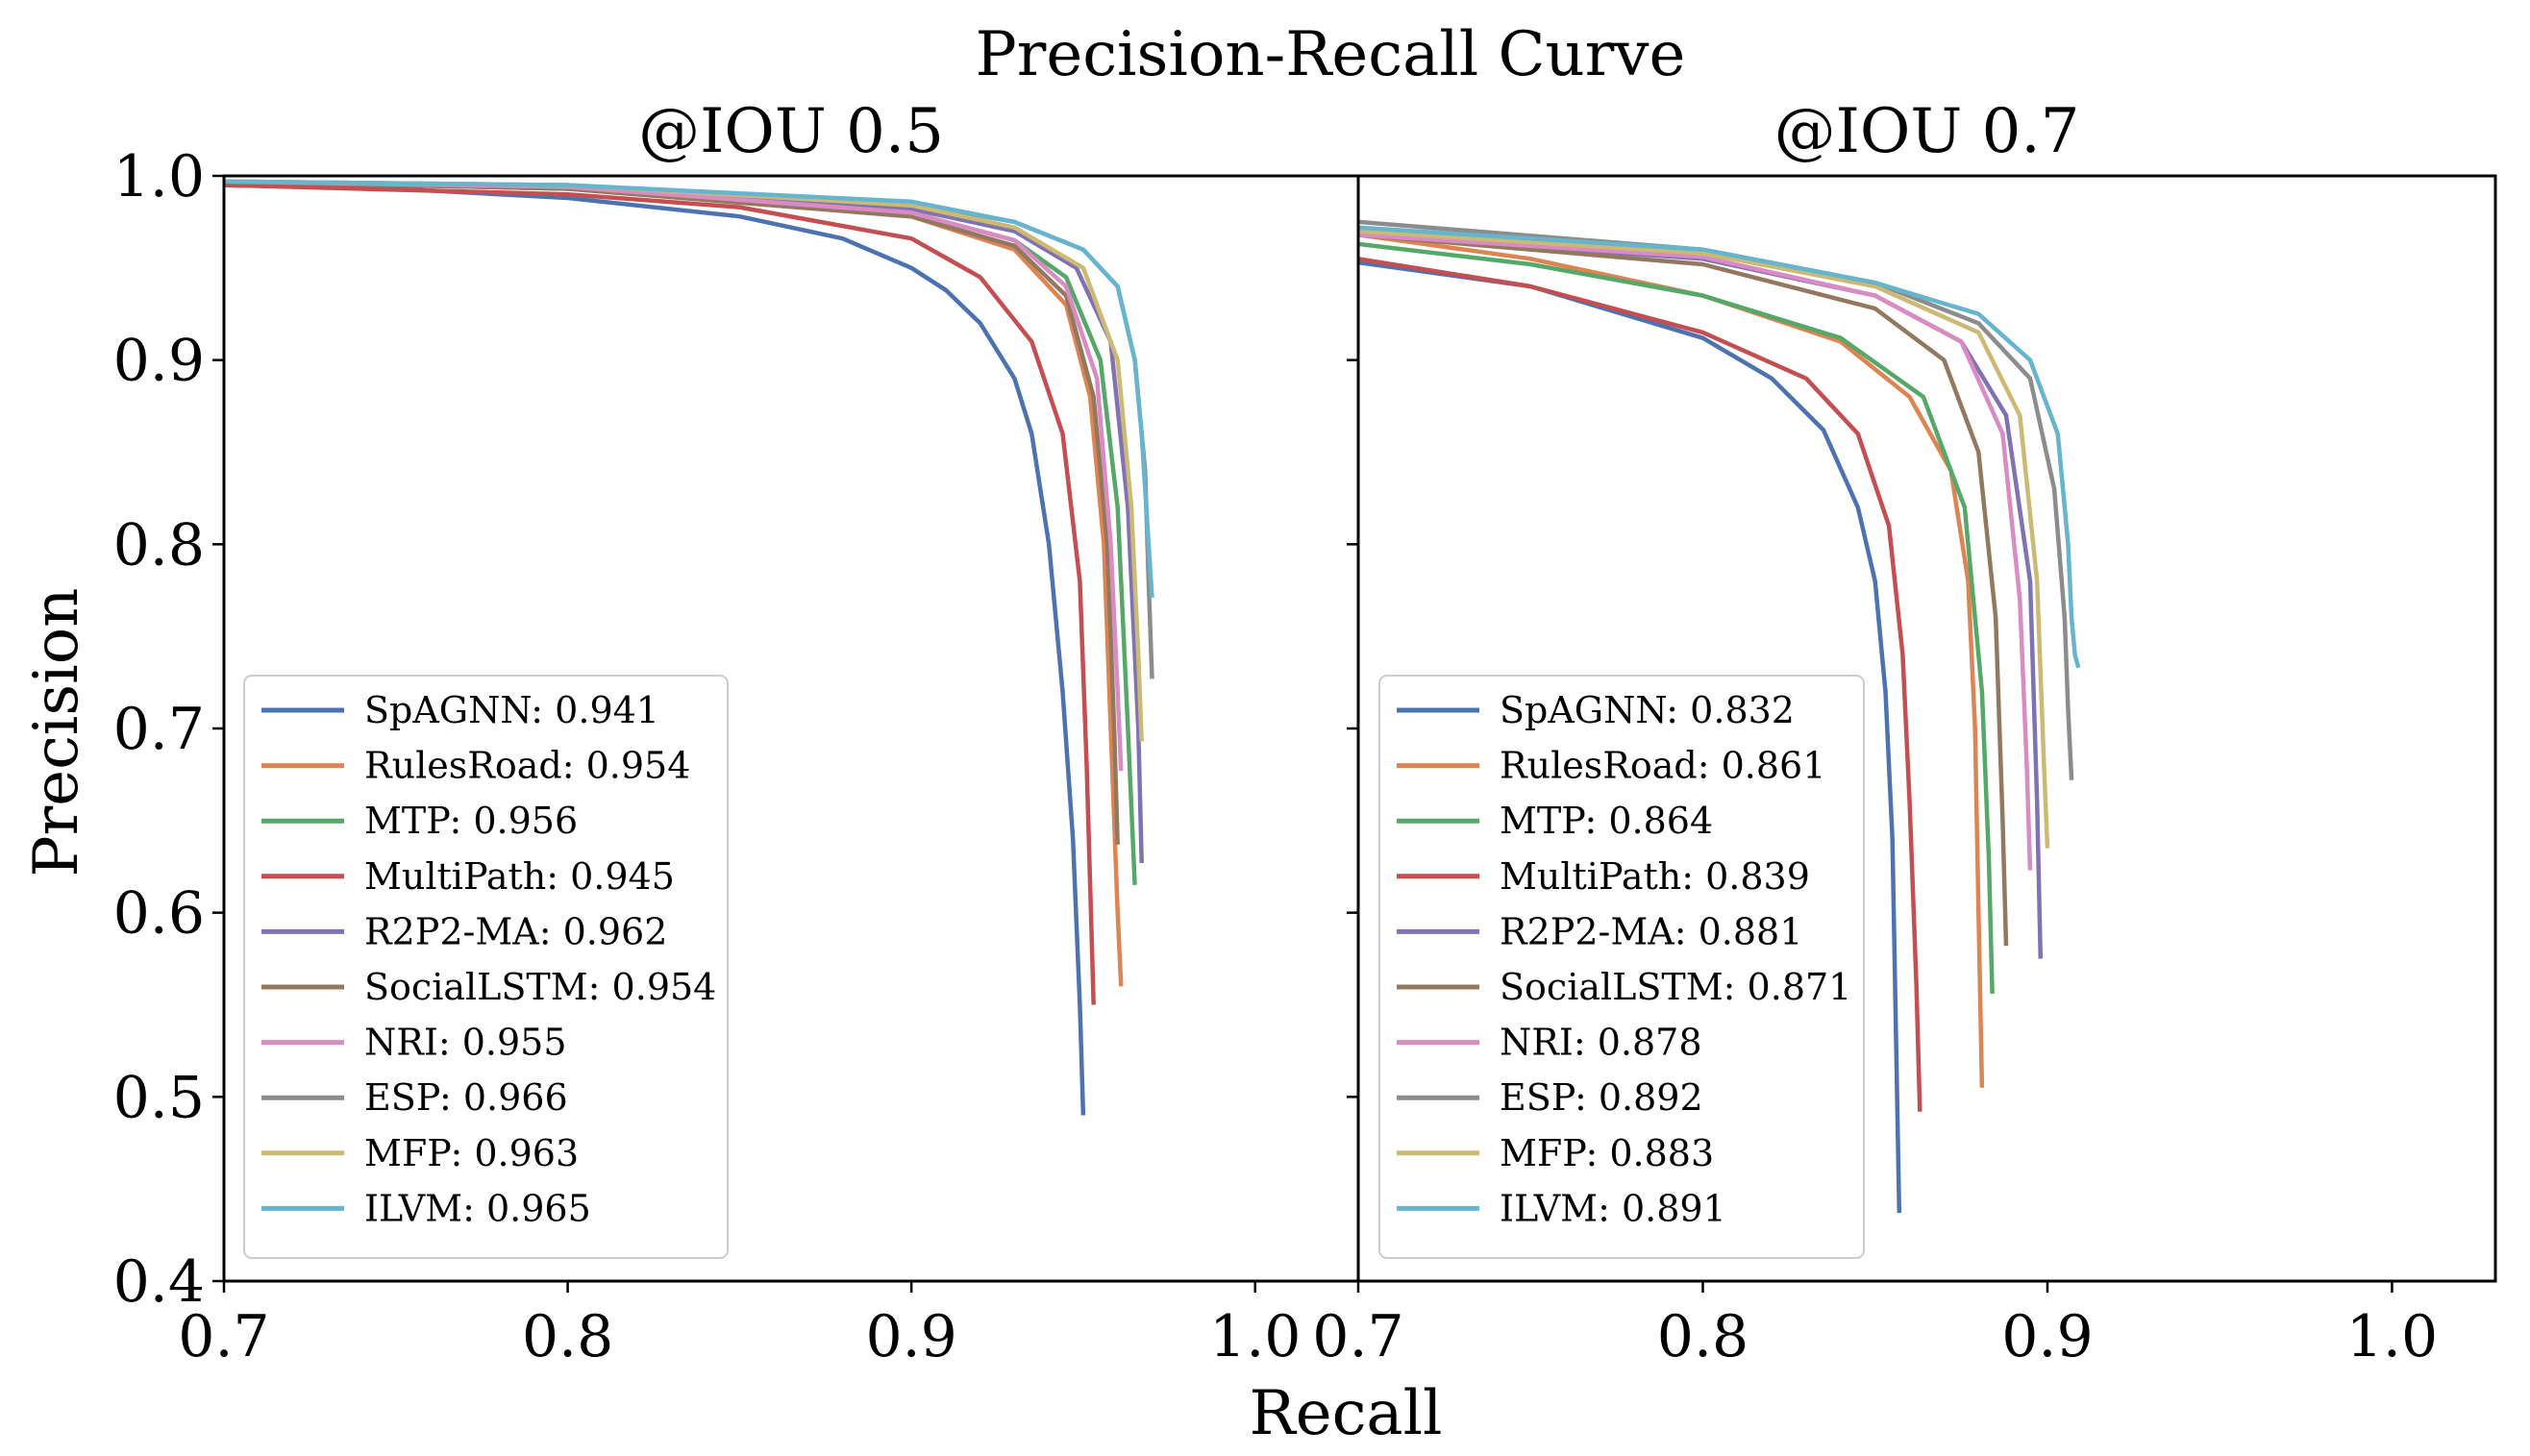 This screenshot has height=1456, width=2530. I want to click on legend-item: ILVM: 0.891, so click(1561, 1208).